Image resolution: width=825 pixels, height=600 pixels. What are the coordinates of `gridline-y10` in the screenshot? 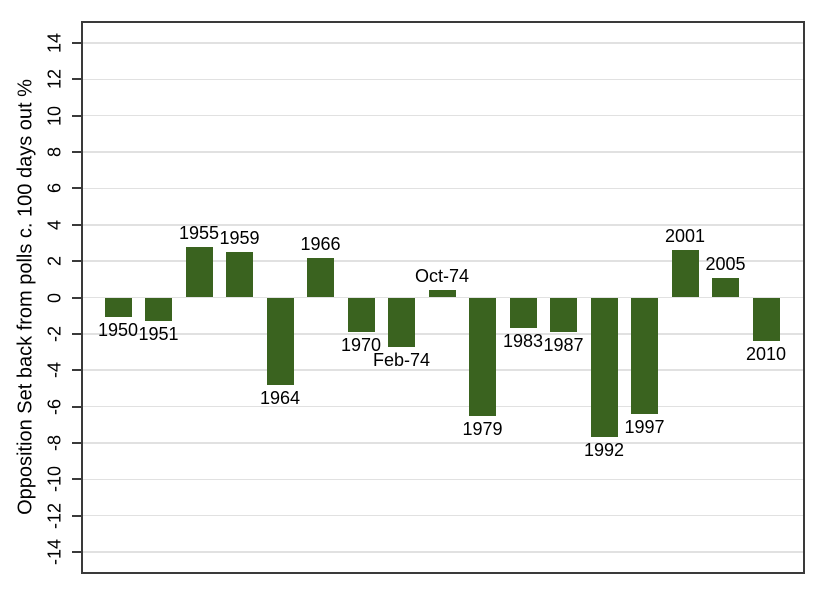 It's located at (443, 115).